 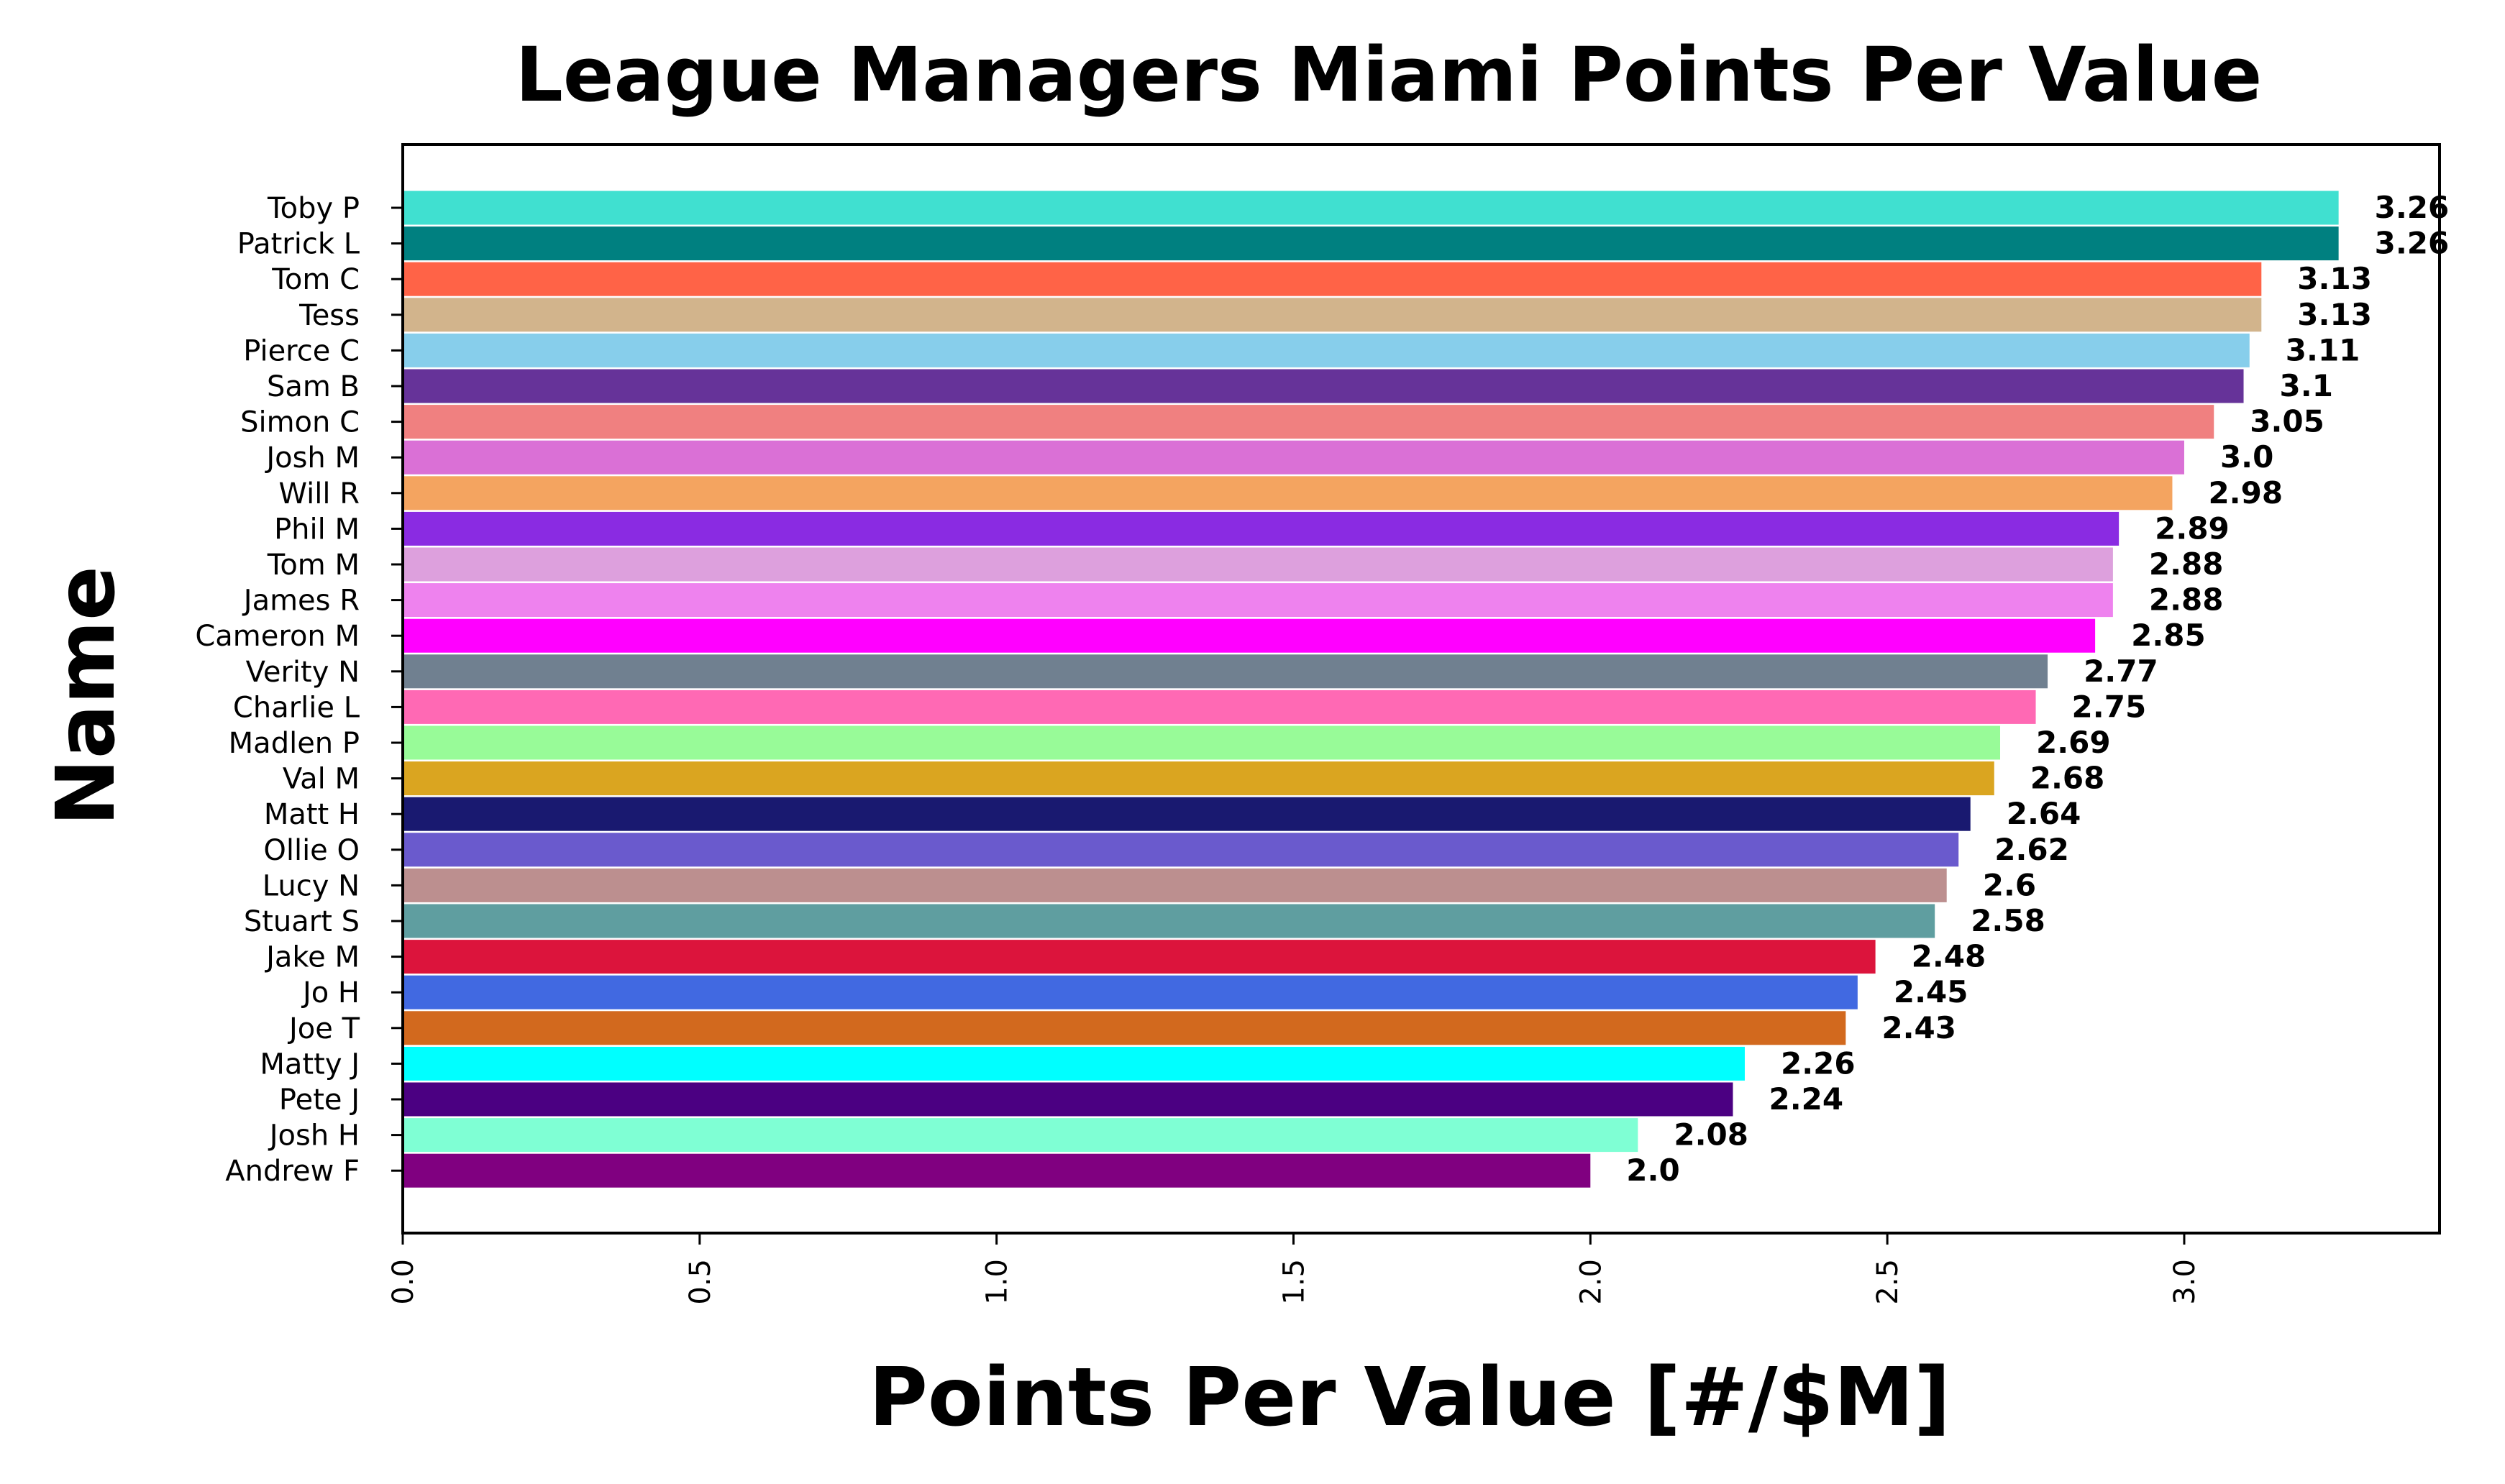 What do you see at coordinates (2169, 635) in the screenshot?
I see `value-label: 2.85` at bounding box center [2169, 635].